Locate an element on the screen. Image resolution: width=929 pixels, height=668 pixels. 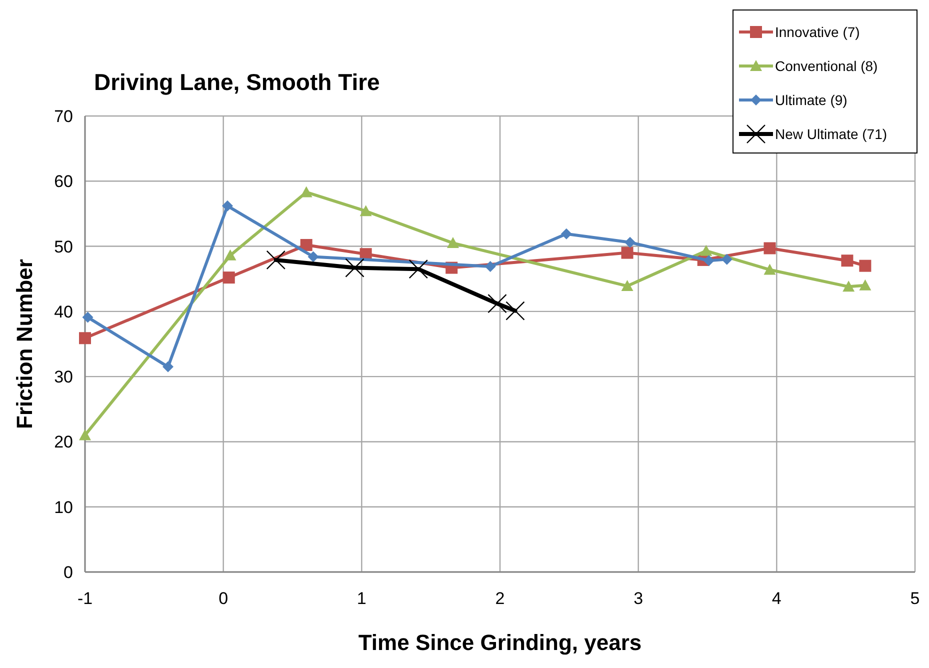
x-tick-label: 2 is located at coordinates (500, 598).